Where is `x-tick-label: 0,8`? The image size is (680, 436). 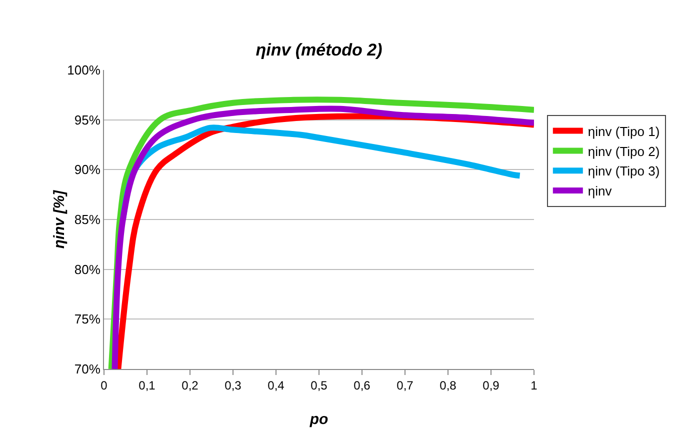
x-tick-label: 0,8 is located at coordinates (448, 385).